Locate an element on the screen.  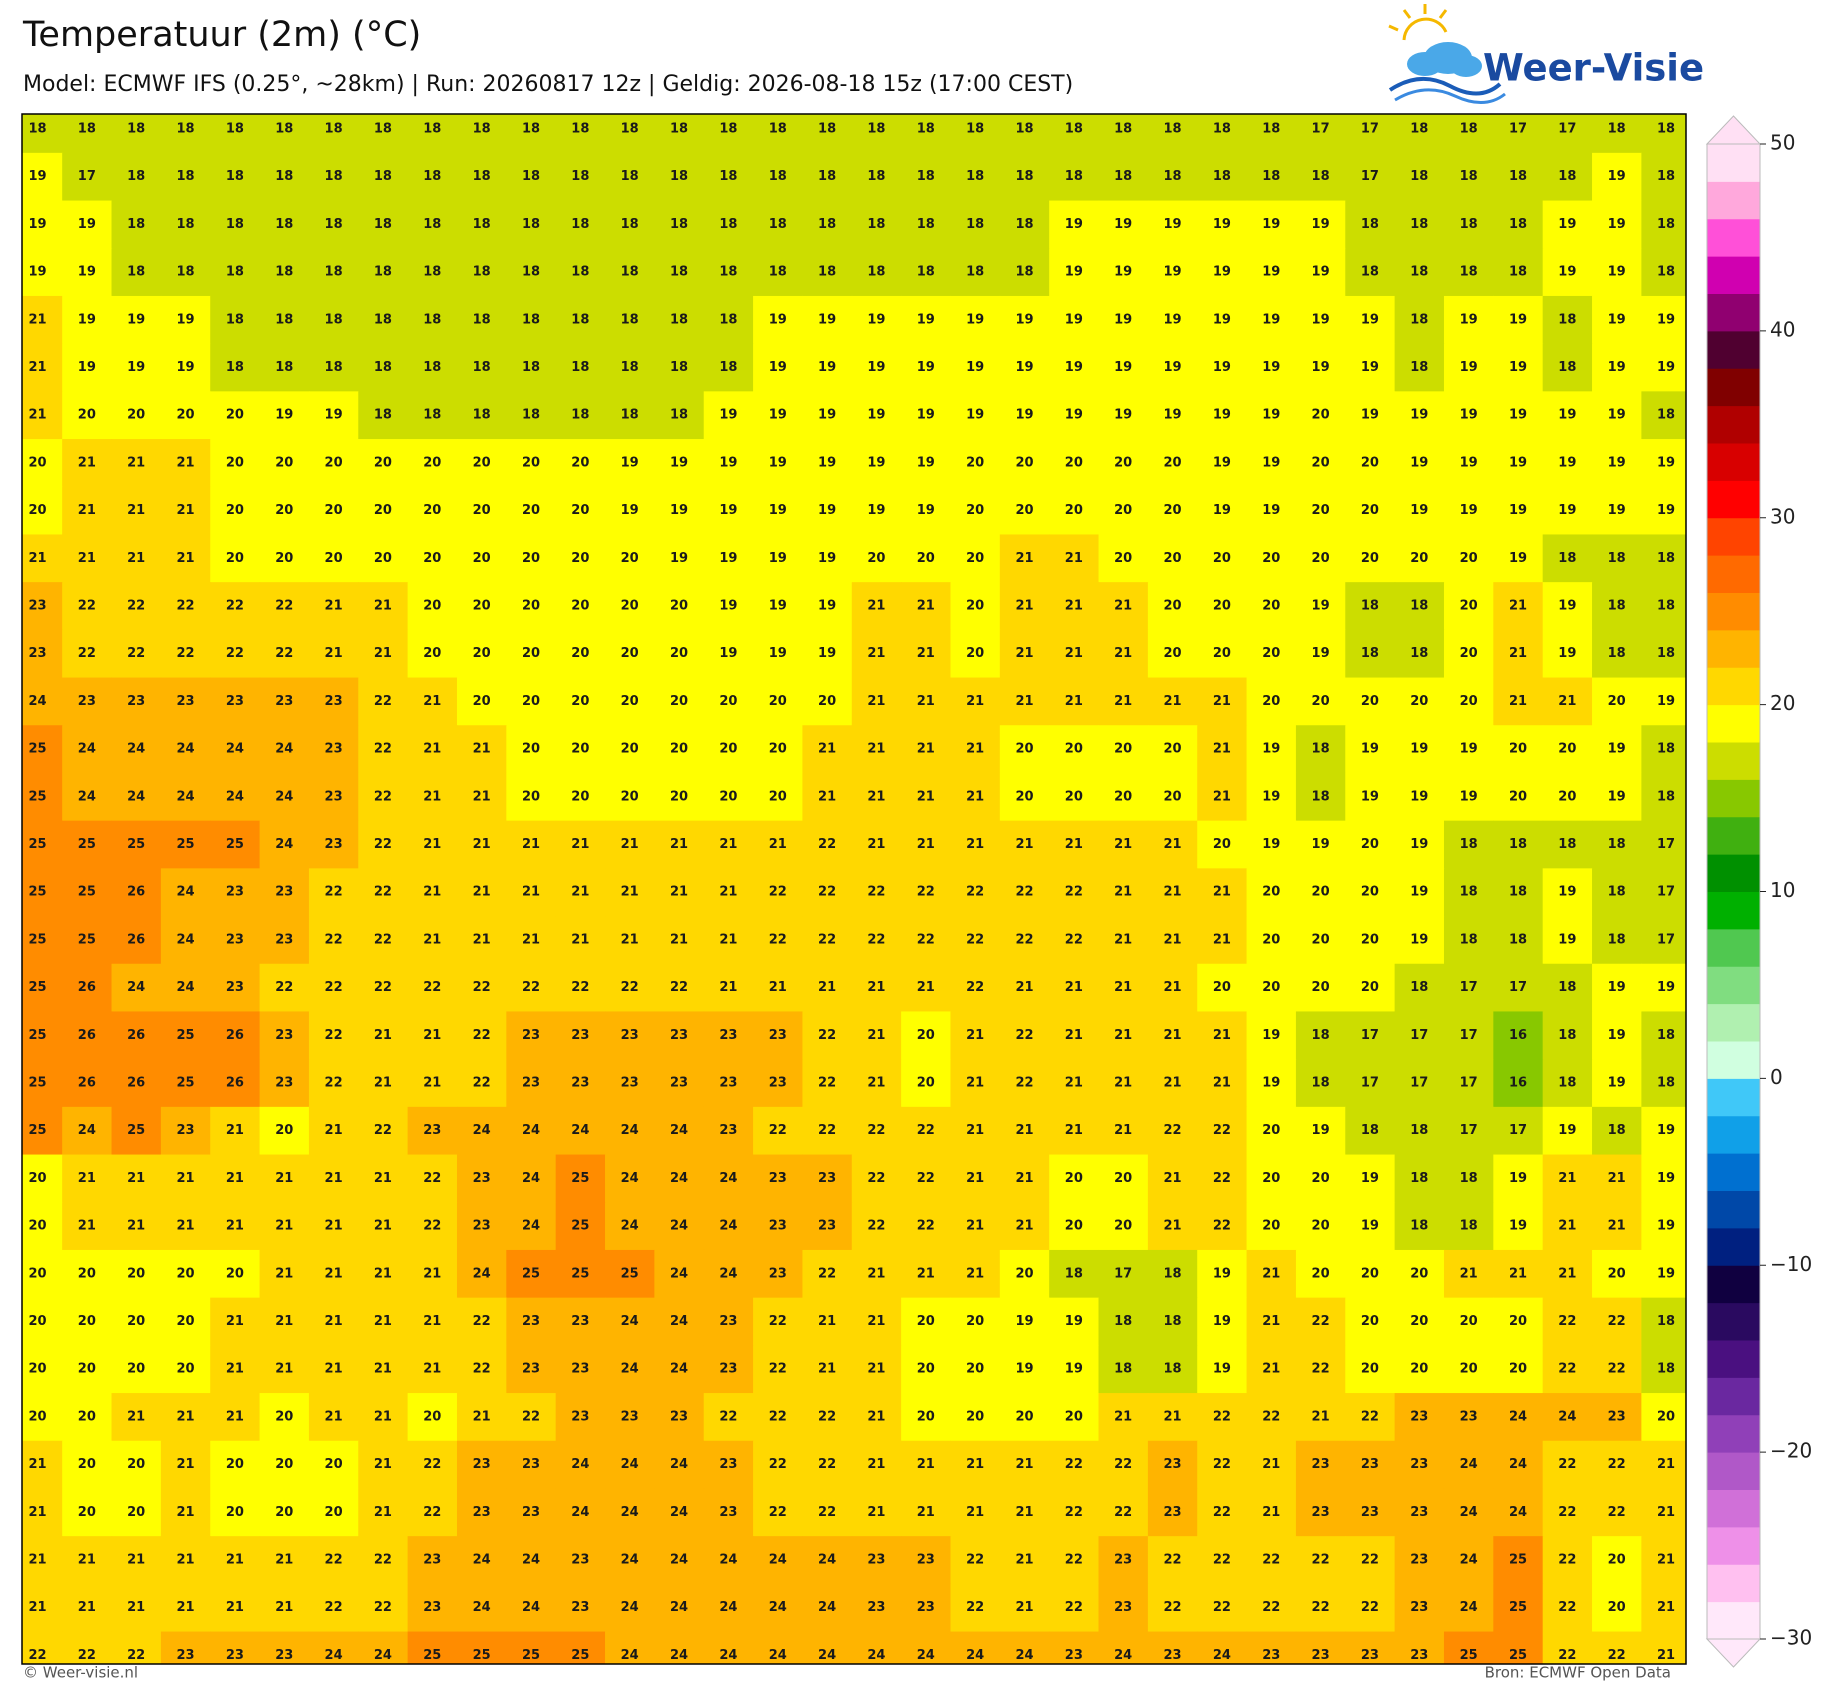
footer-source: Bron: ECMWF Open Data is located at coordinates (1578, 1672).